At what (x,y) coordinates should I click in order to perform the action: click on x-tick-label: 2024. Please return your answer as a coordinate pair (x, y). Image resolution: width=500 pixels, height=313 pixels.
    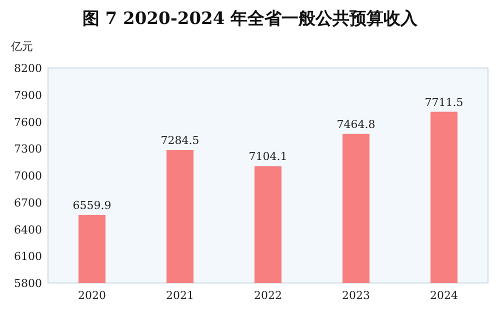
    Looking at the image, I should click on (444, 295).